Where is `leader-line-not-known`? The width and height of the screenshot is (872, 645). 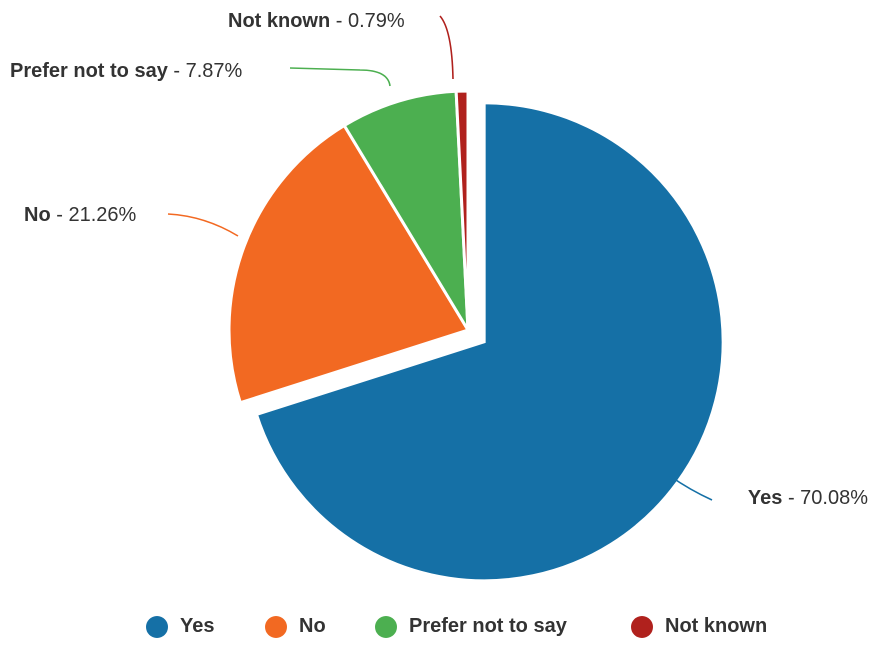
leader-line-not-known is located at coordinates (446, 47).